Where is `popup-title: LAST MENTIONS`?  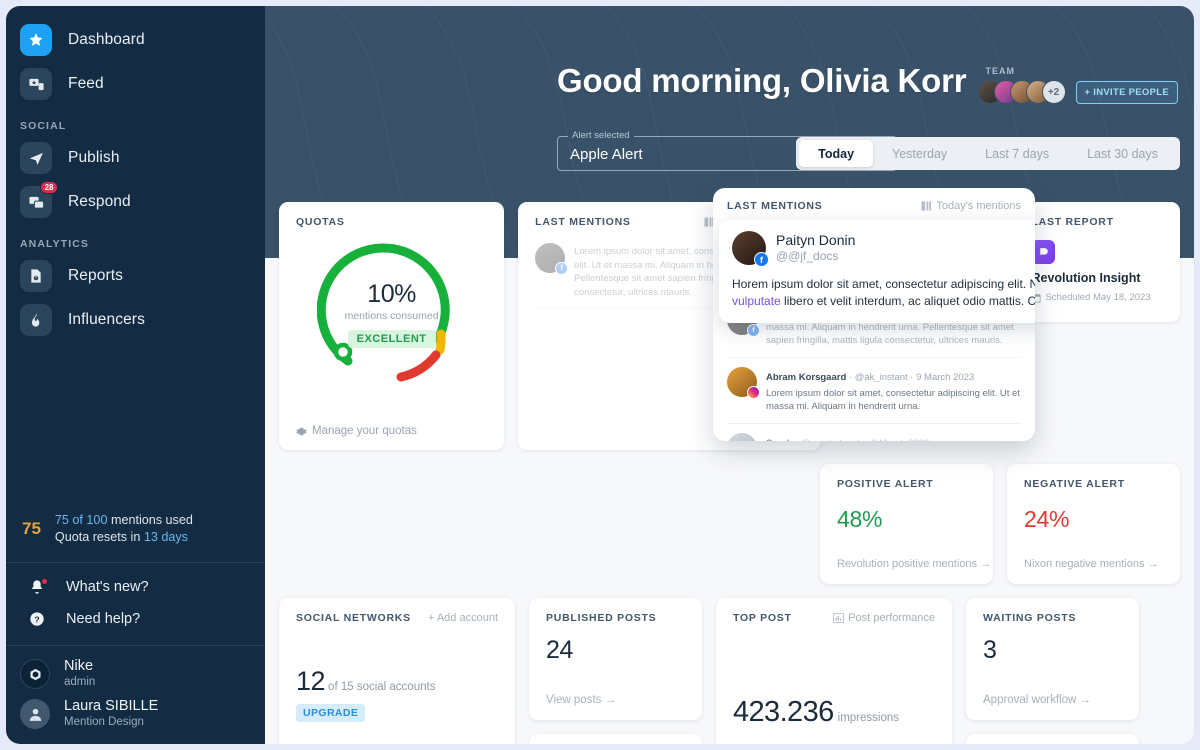
popup-title: LAST MENTIONS is located at coordinates (775, 206).